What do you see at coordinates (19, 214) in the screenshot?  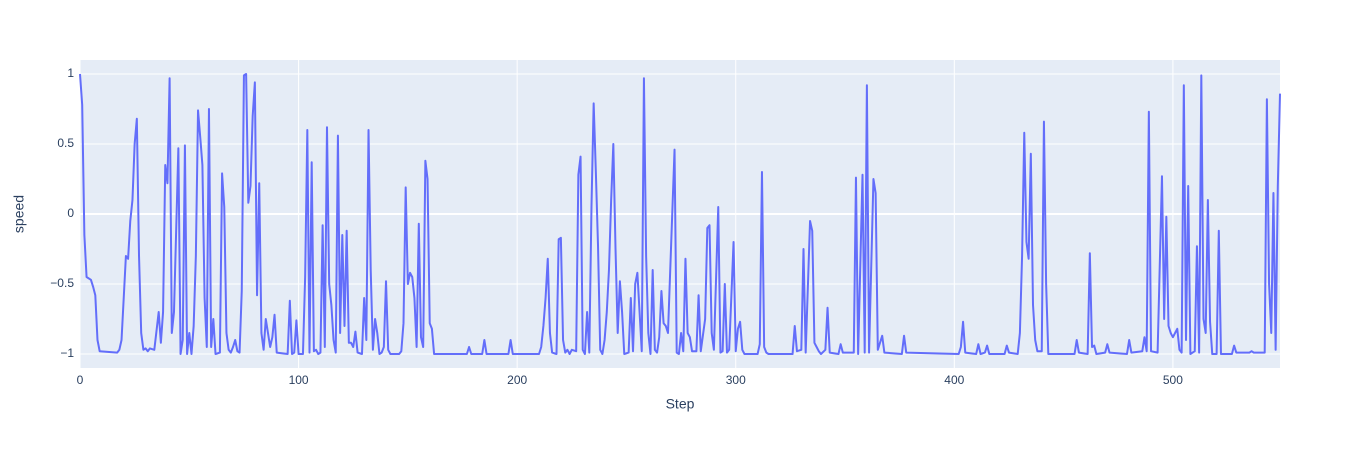 I see `y-axis-title: speed` at bounding box center [19, 214].